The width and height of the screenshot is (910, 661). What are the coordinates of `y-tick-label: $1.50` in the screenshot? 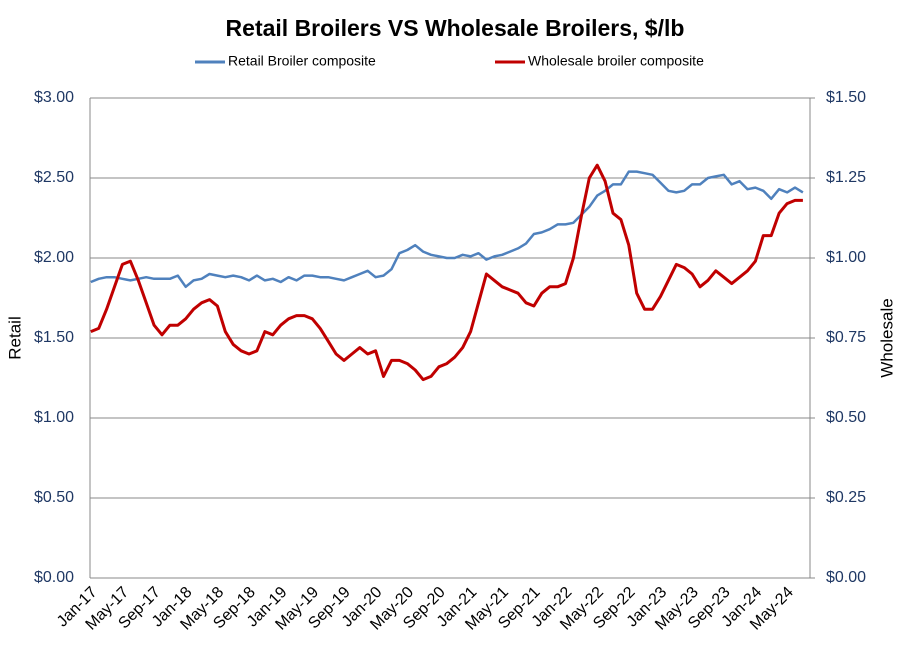 It's located at (54, 337).